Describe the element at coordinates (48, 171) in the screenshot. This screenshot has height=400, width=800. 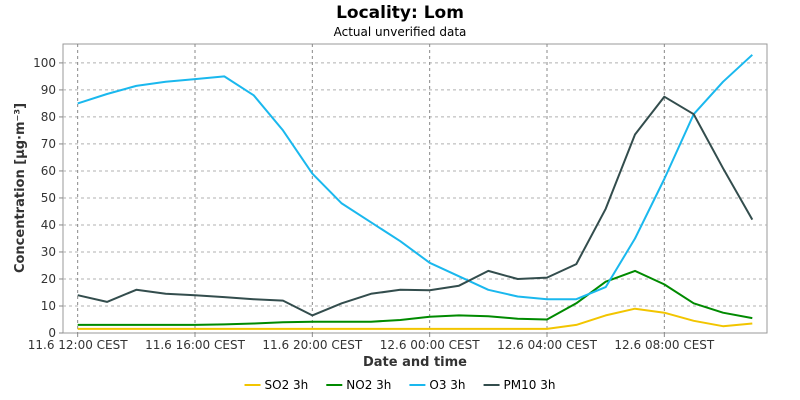
I see `y-tick-label: 60` at that location.